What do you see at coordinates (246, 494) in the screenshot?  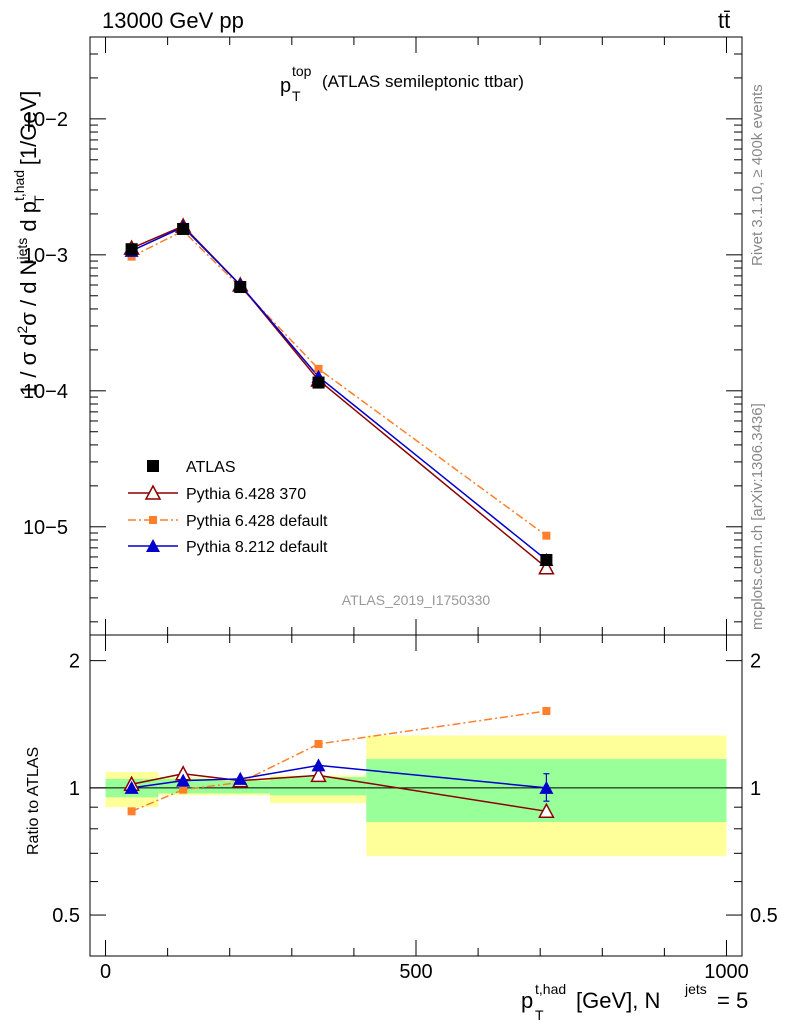 I see `legend-label-pythia6-370: Pythia 6.428 370` at bounding box center [246, 494].